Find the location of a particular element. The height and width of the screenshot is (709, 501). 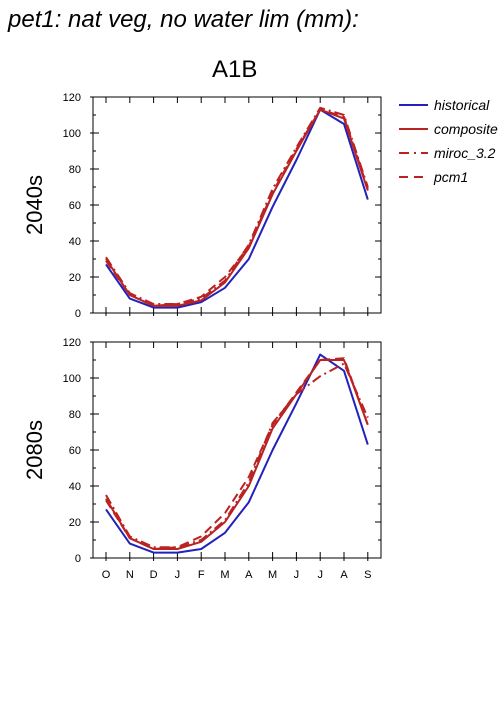

panel-label-2080s: 2080s is located at coordinates (34, 450).